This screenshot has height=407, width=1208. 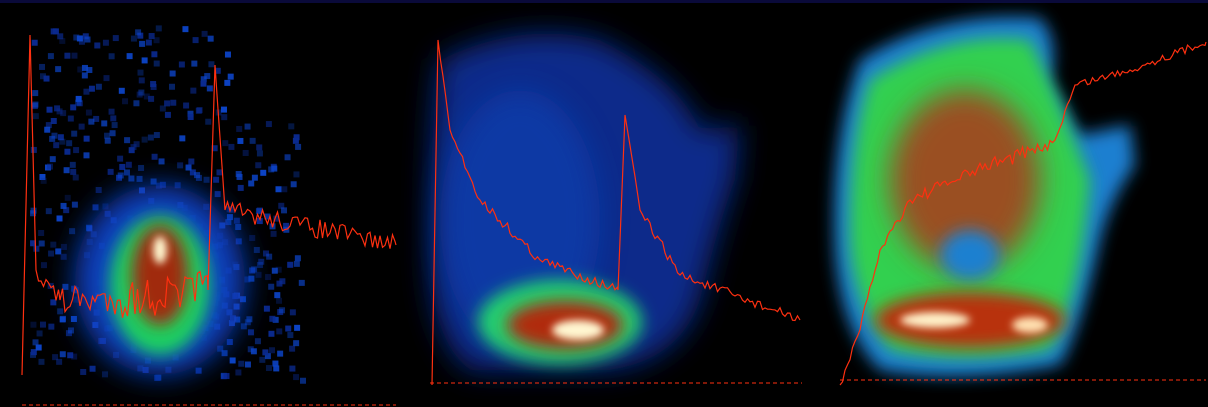 I want to click on activity-orange, so click(x=965, y=180).